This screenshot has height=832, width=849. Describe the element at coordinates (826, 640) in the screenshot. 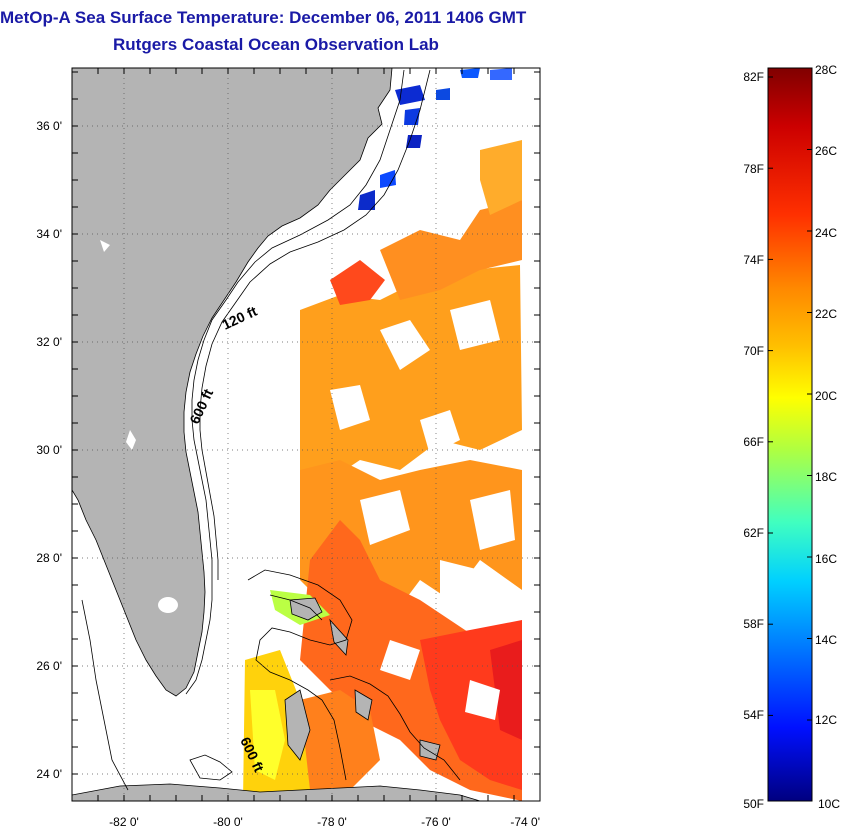

I see `colorbar-label-c: 14C` at that location.